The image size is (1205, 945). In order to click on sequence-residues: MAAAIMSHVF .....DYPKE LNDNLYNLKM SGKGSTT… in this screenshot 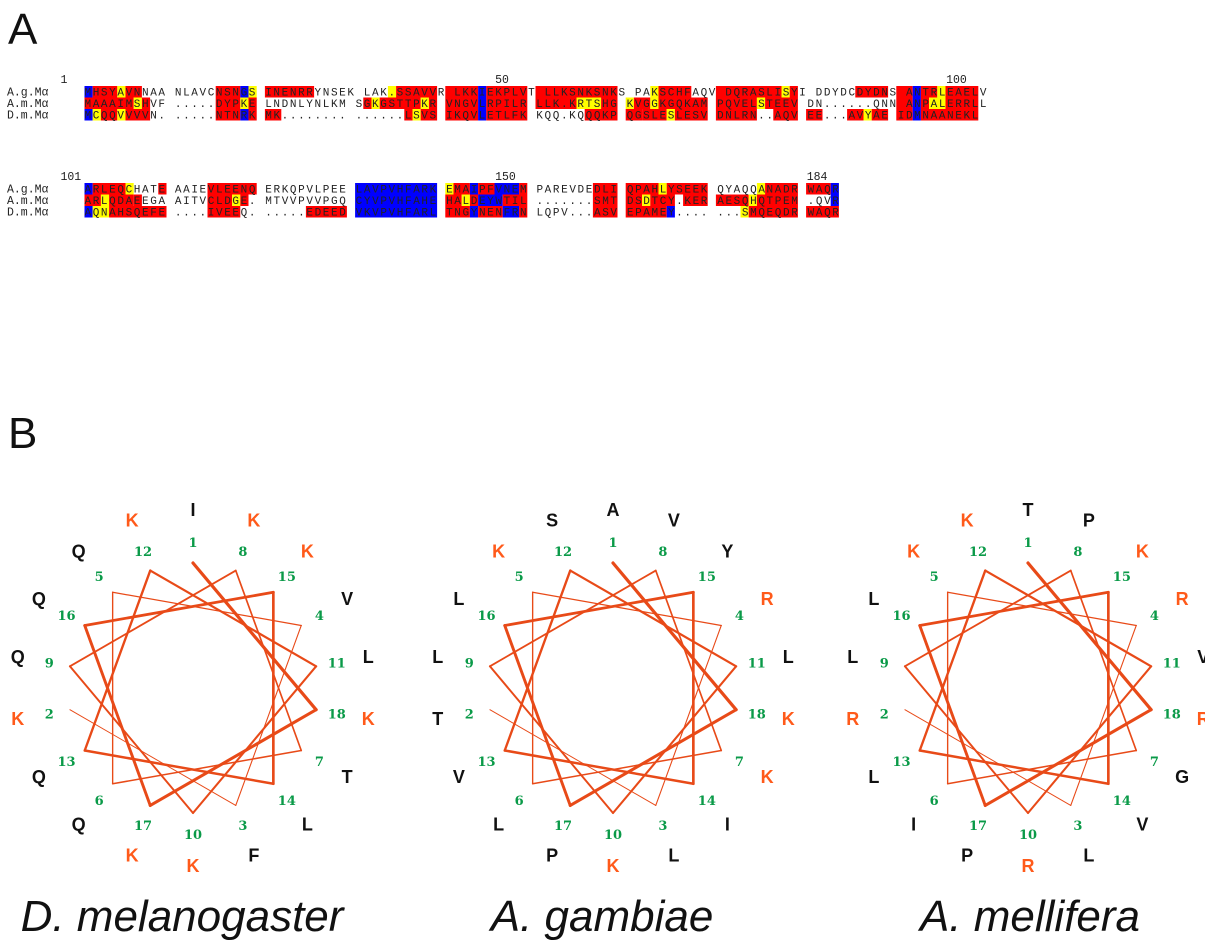, I will do `click(536, 105)`.